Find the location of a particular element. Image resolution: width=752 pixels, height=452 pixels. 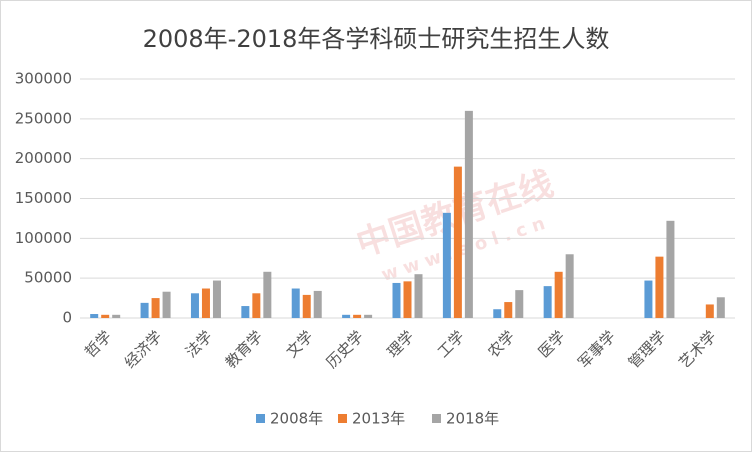

y-tick-label: 100000 is located at coordinates (43, 238).